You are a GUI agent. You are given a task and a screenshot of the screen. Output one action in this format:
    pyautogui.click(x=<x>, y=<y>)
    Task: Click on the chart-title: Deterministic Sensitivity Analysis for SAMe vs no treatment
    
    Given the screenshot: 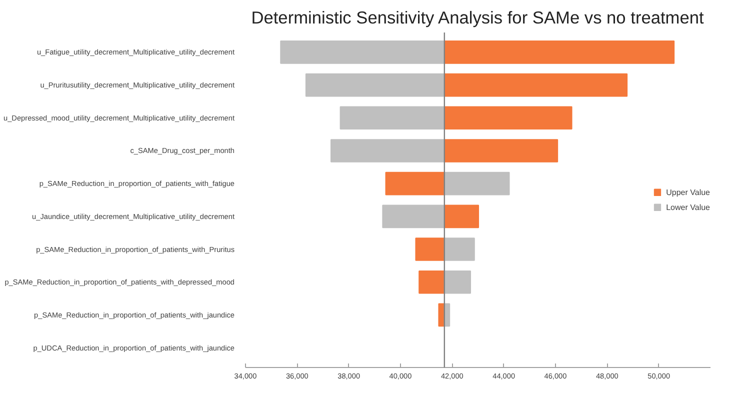 What is the action you would take?
    pyautogui.click(x=477, y=18)
    